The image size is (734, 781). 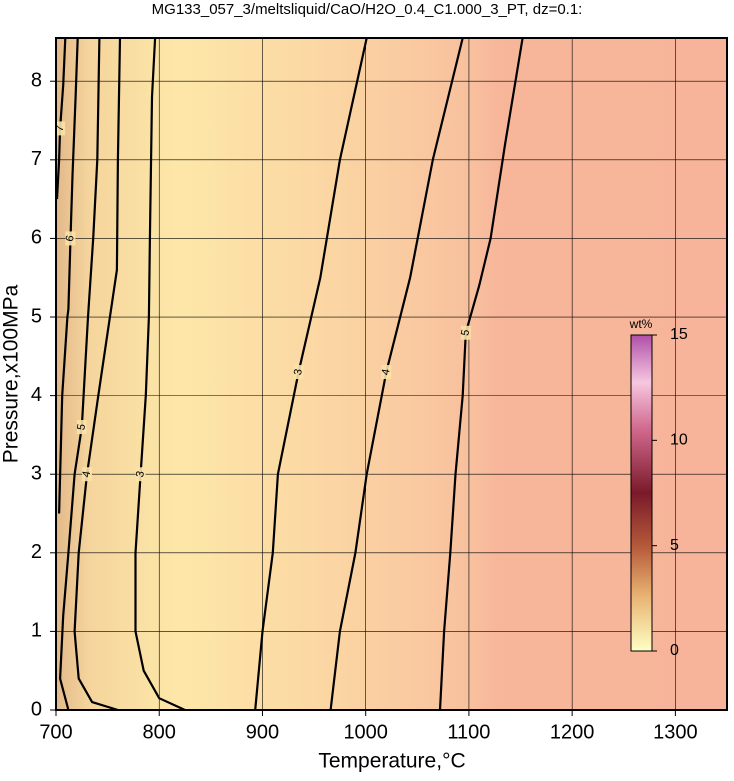 I want to click on x-axis-label: Temperature,°C, so click(x=391, y=761).